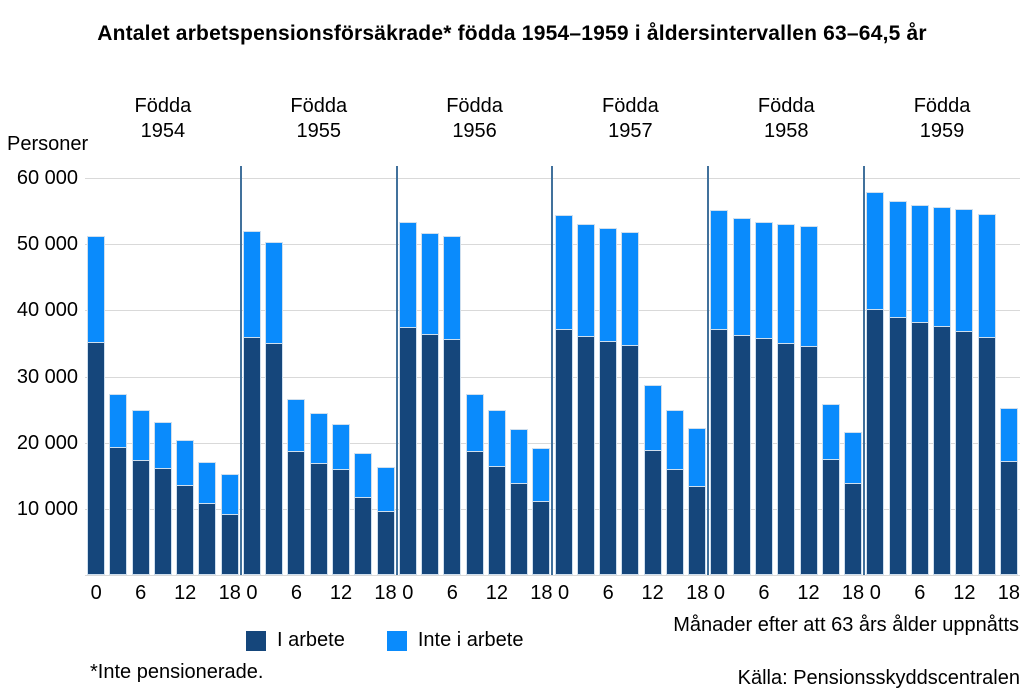 The height and width of the screenshot is (699, 1024). What do you see at coordinates (39, 371) in the screenshot?
I see `y-axis-tick-labels: 60 000 50 000 40 000 30 000 20 000 10 000` at bounding box center [39, 371].